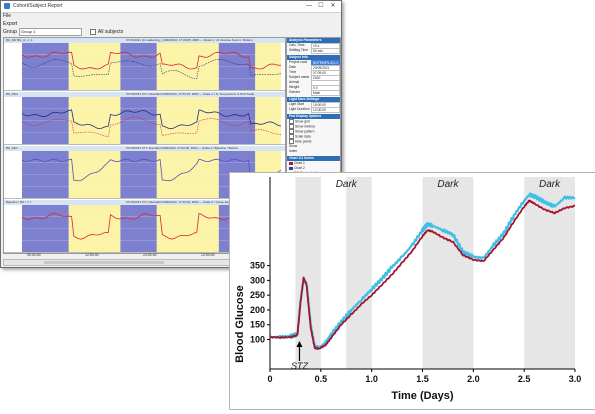 The height and width of the screenshot is (414, 595). I want to click on stz-arrowhead, so click(299, 344).